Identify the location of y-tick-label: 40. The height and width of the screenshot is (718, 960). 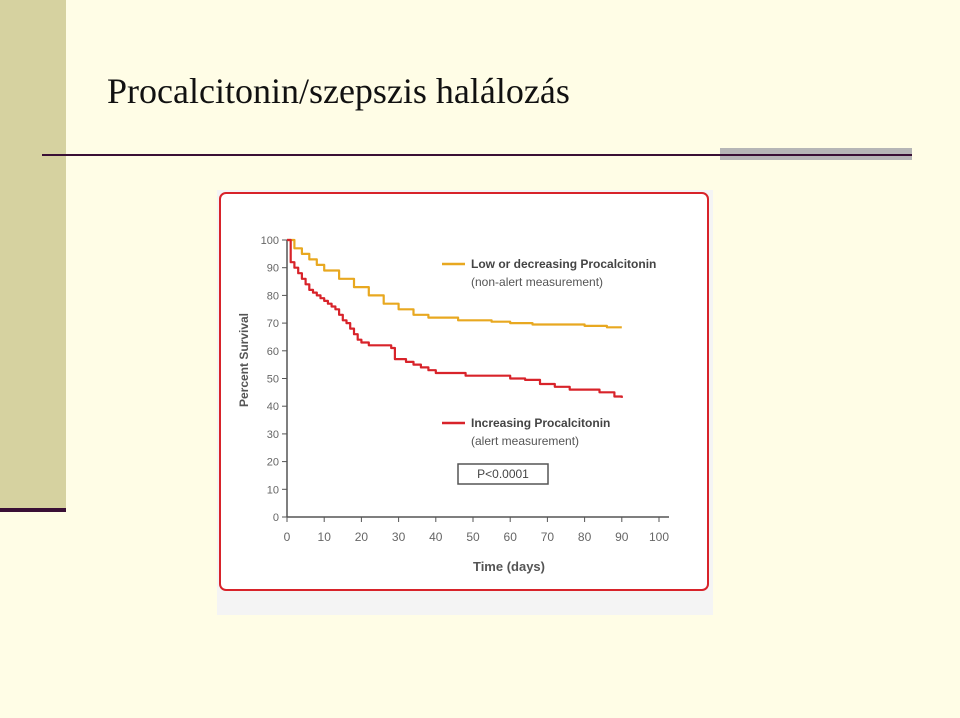
(273, 407).